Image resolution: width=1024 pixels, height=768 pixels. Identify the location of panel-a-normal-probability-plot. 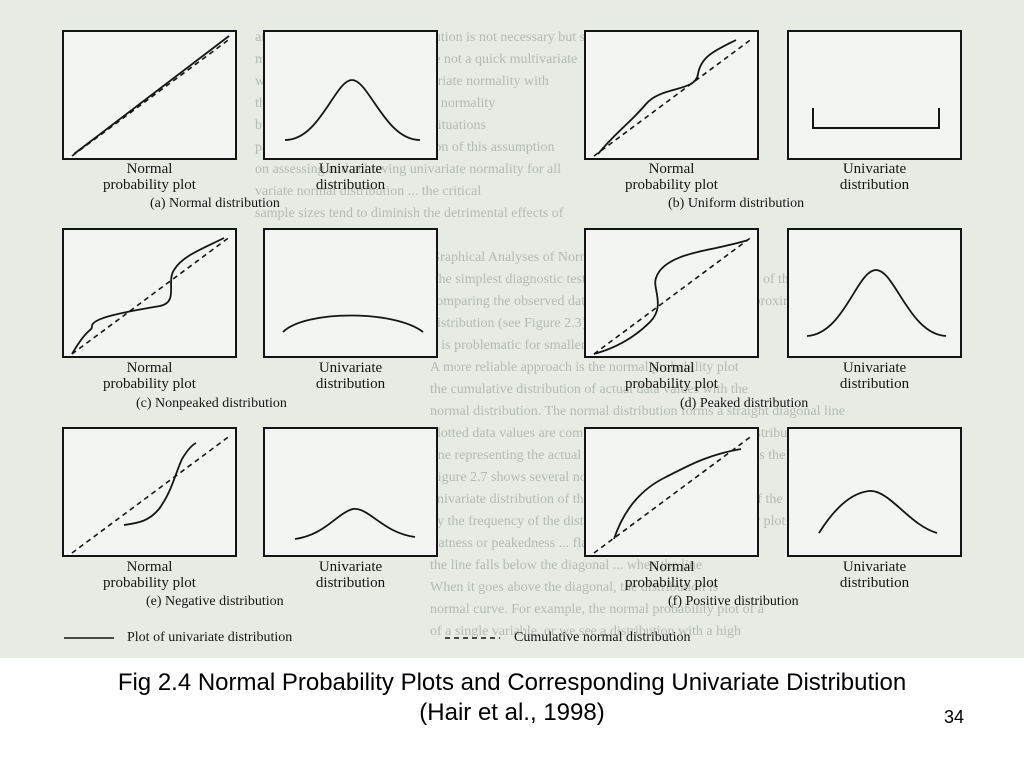
(149, 95).